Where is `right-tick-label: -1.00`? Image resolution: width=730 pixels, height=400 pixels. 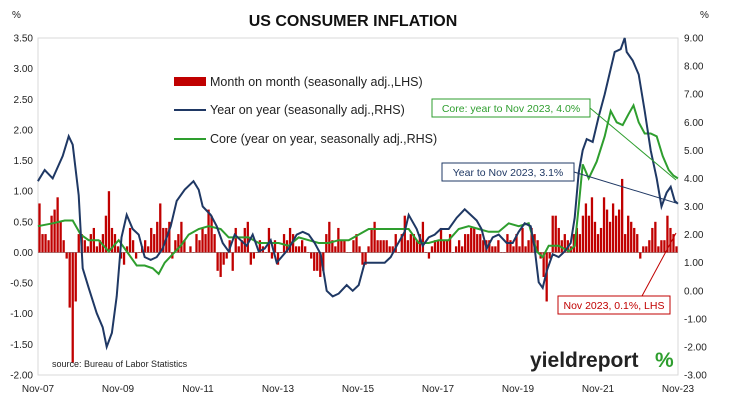
right-tick-label: -1.00 is located at coordinates (695, 319).